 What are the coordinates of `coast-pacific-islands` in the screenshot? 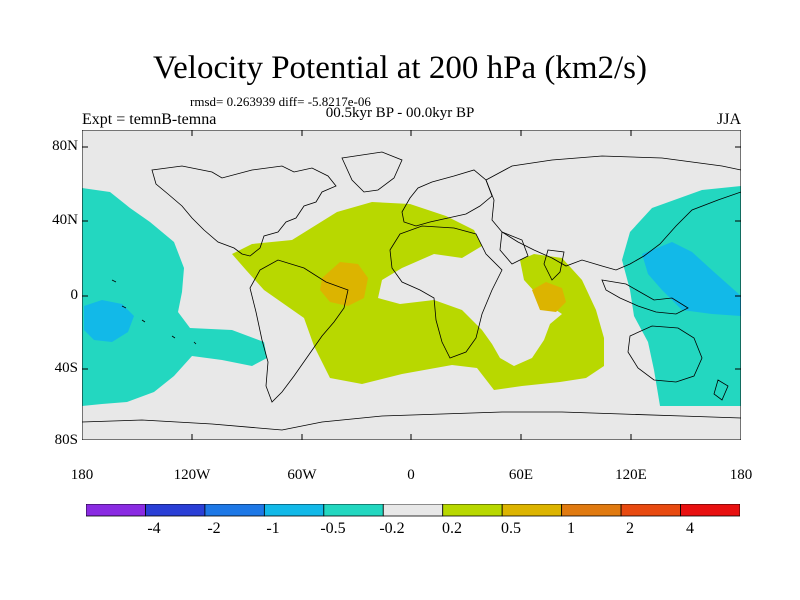 It's located at (154, 312).